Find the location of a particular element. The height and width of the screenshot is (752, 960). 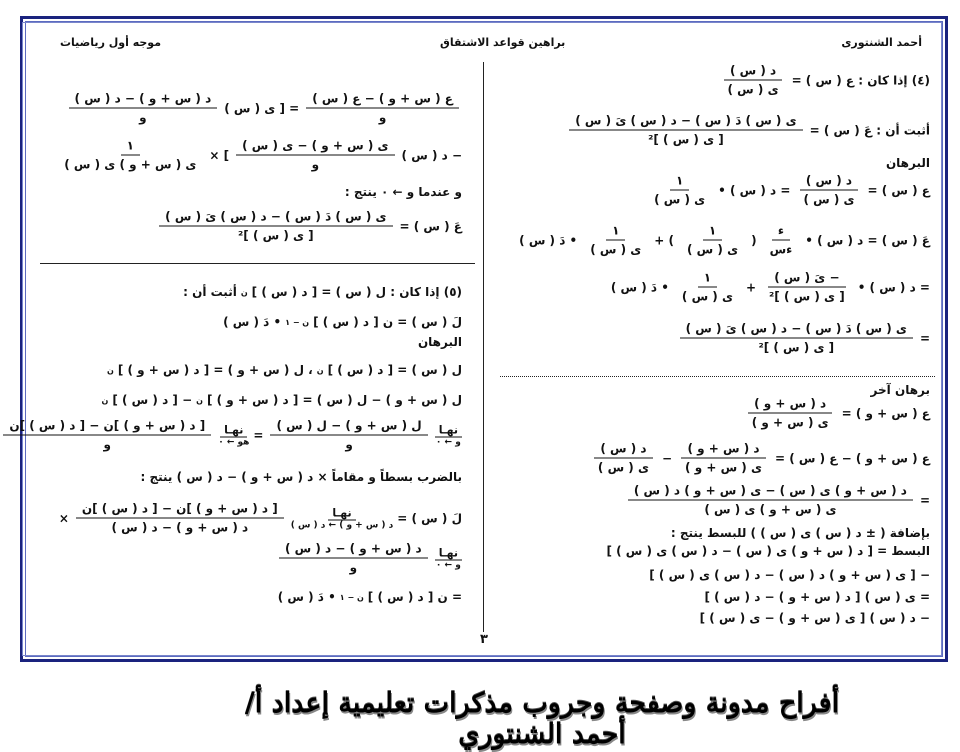

section-divider is located at coordinates (257, 263).